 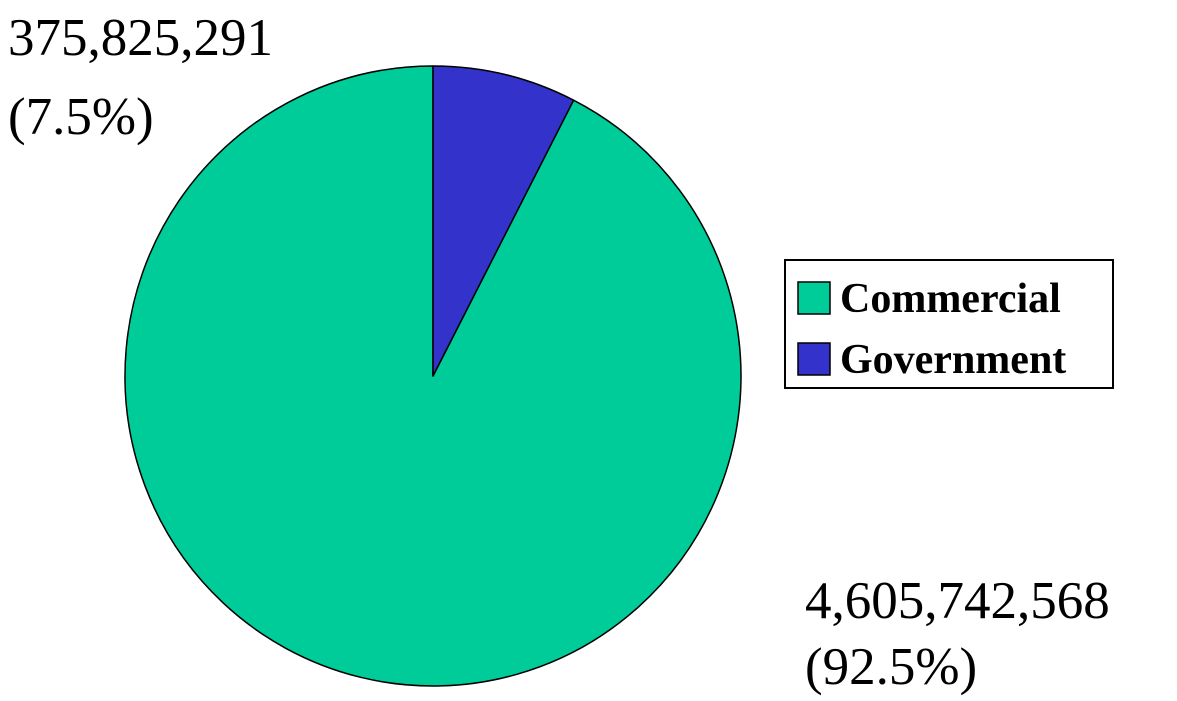 I want to click on legend-swatch-commercial, so click(x=814, y=298).